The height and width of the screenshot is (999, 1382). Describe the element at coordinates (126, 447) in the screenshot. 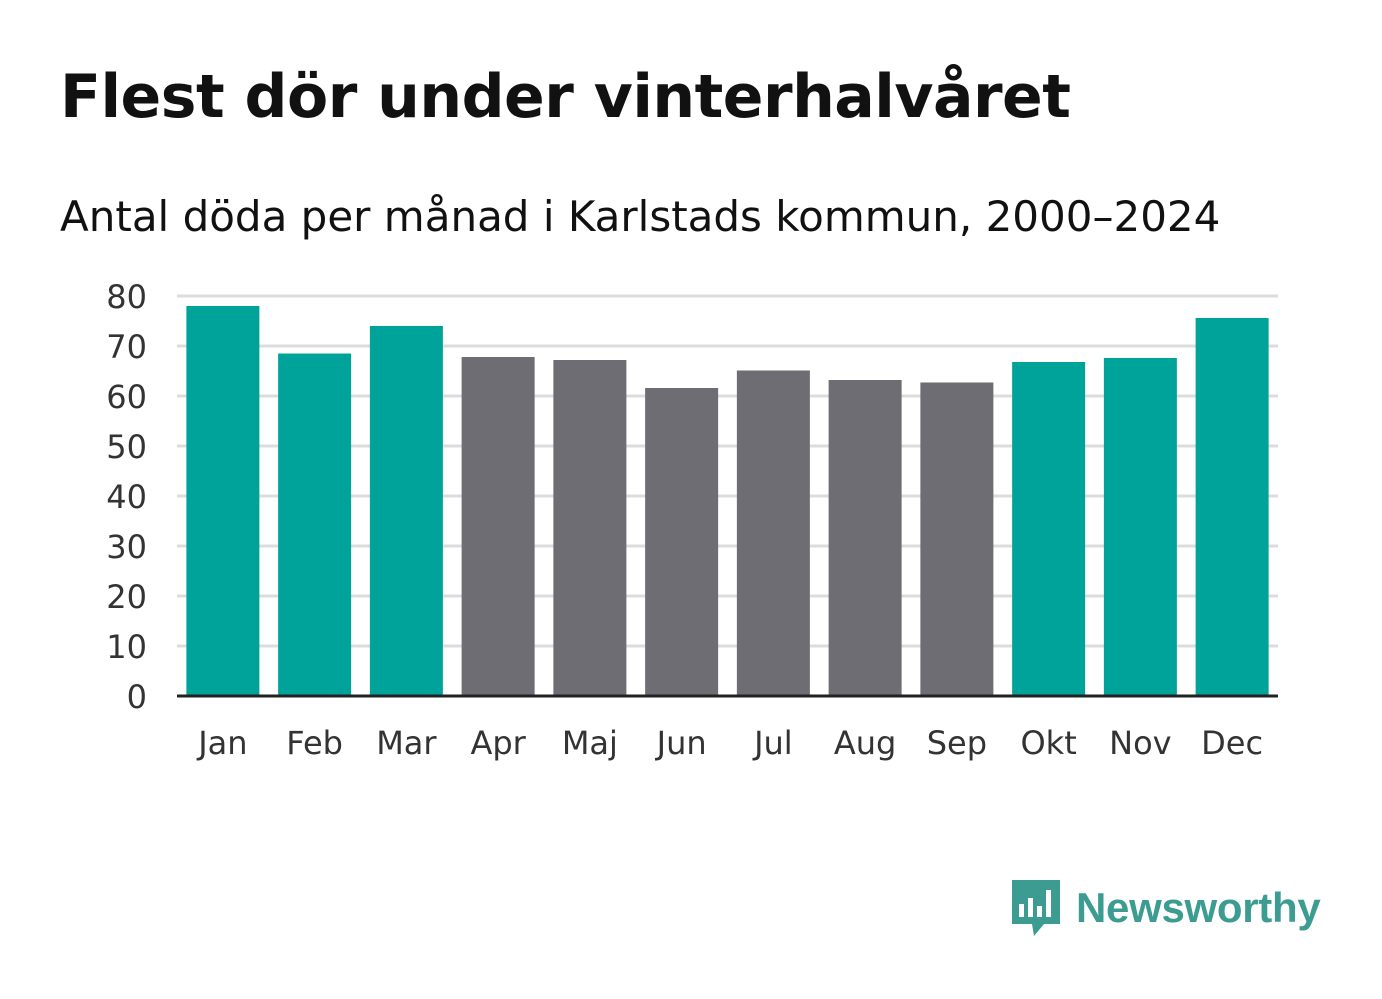

I see `y-tick-label: 50` at that location.